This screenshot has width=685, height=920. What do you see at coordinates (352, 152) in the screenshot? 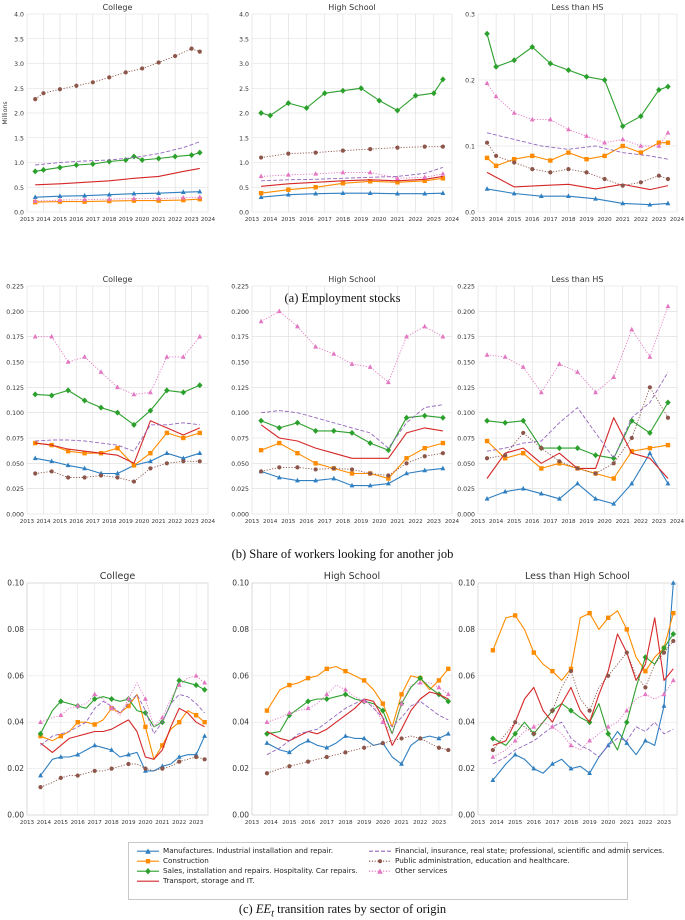
I see `series-line-public` at bounding box center [352, 152].